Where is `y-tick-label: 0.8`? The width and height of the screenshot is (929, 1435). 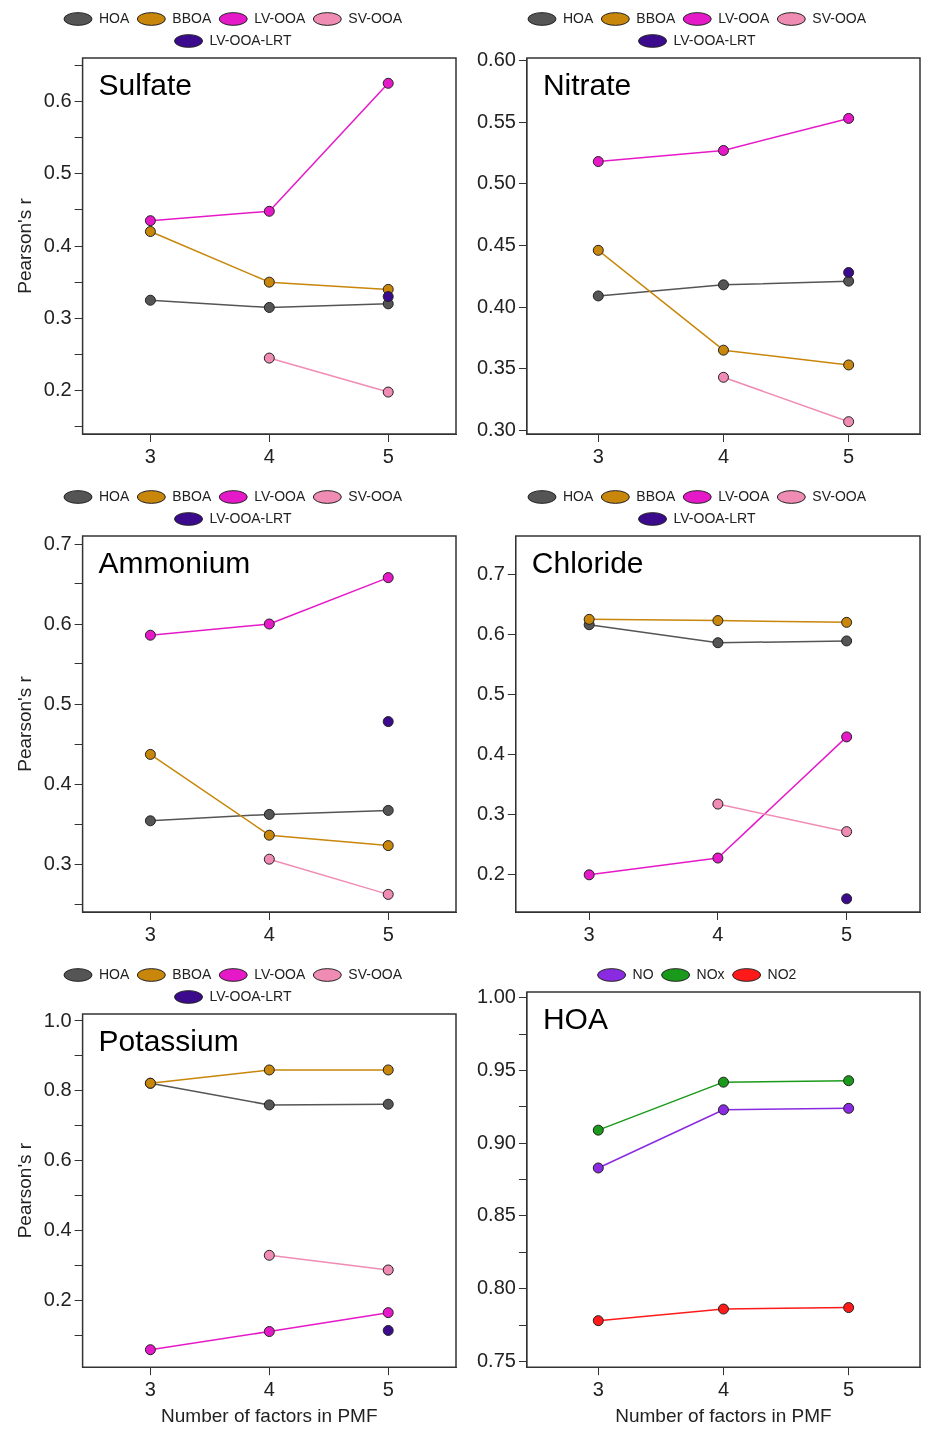
y-tick-label: 0.8 is located at coordinates (57, 1089).